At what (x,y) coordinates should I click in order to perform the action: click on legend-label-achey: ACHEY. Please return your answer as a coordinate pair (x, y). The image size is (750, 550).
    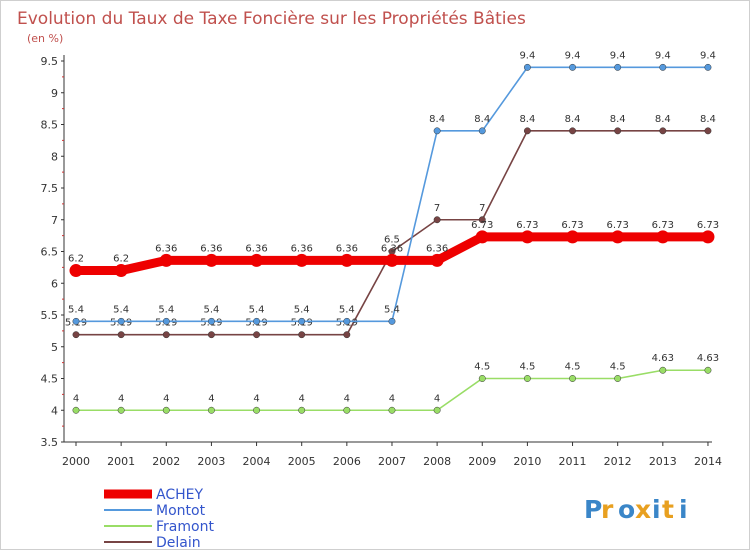
    Looking at the image, I should click on (179, 495).